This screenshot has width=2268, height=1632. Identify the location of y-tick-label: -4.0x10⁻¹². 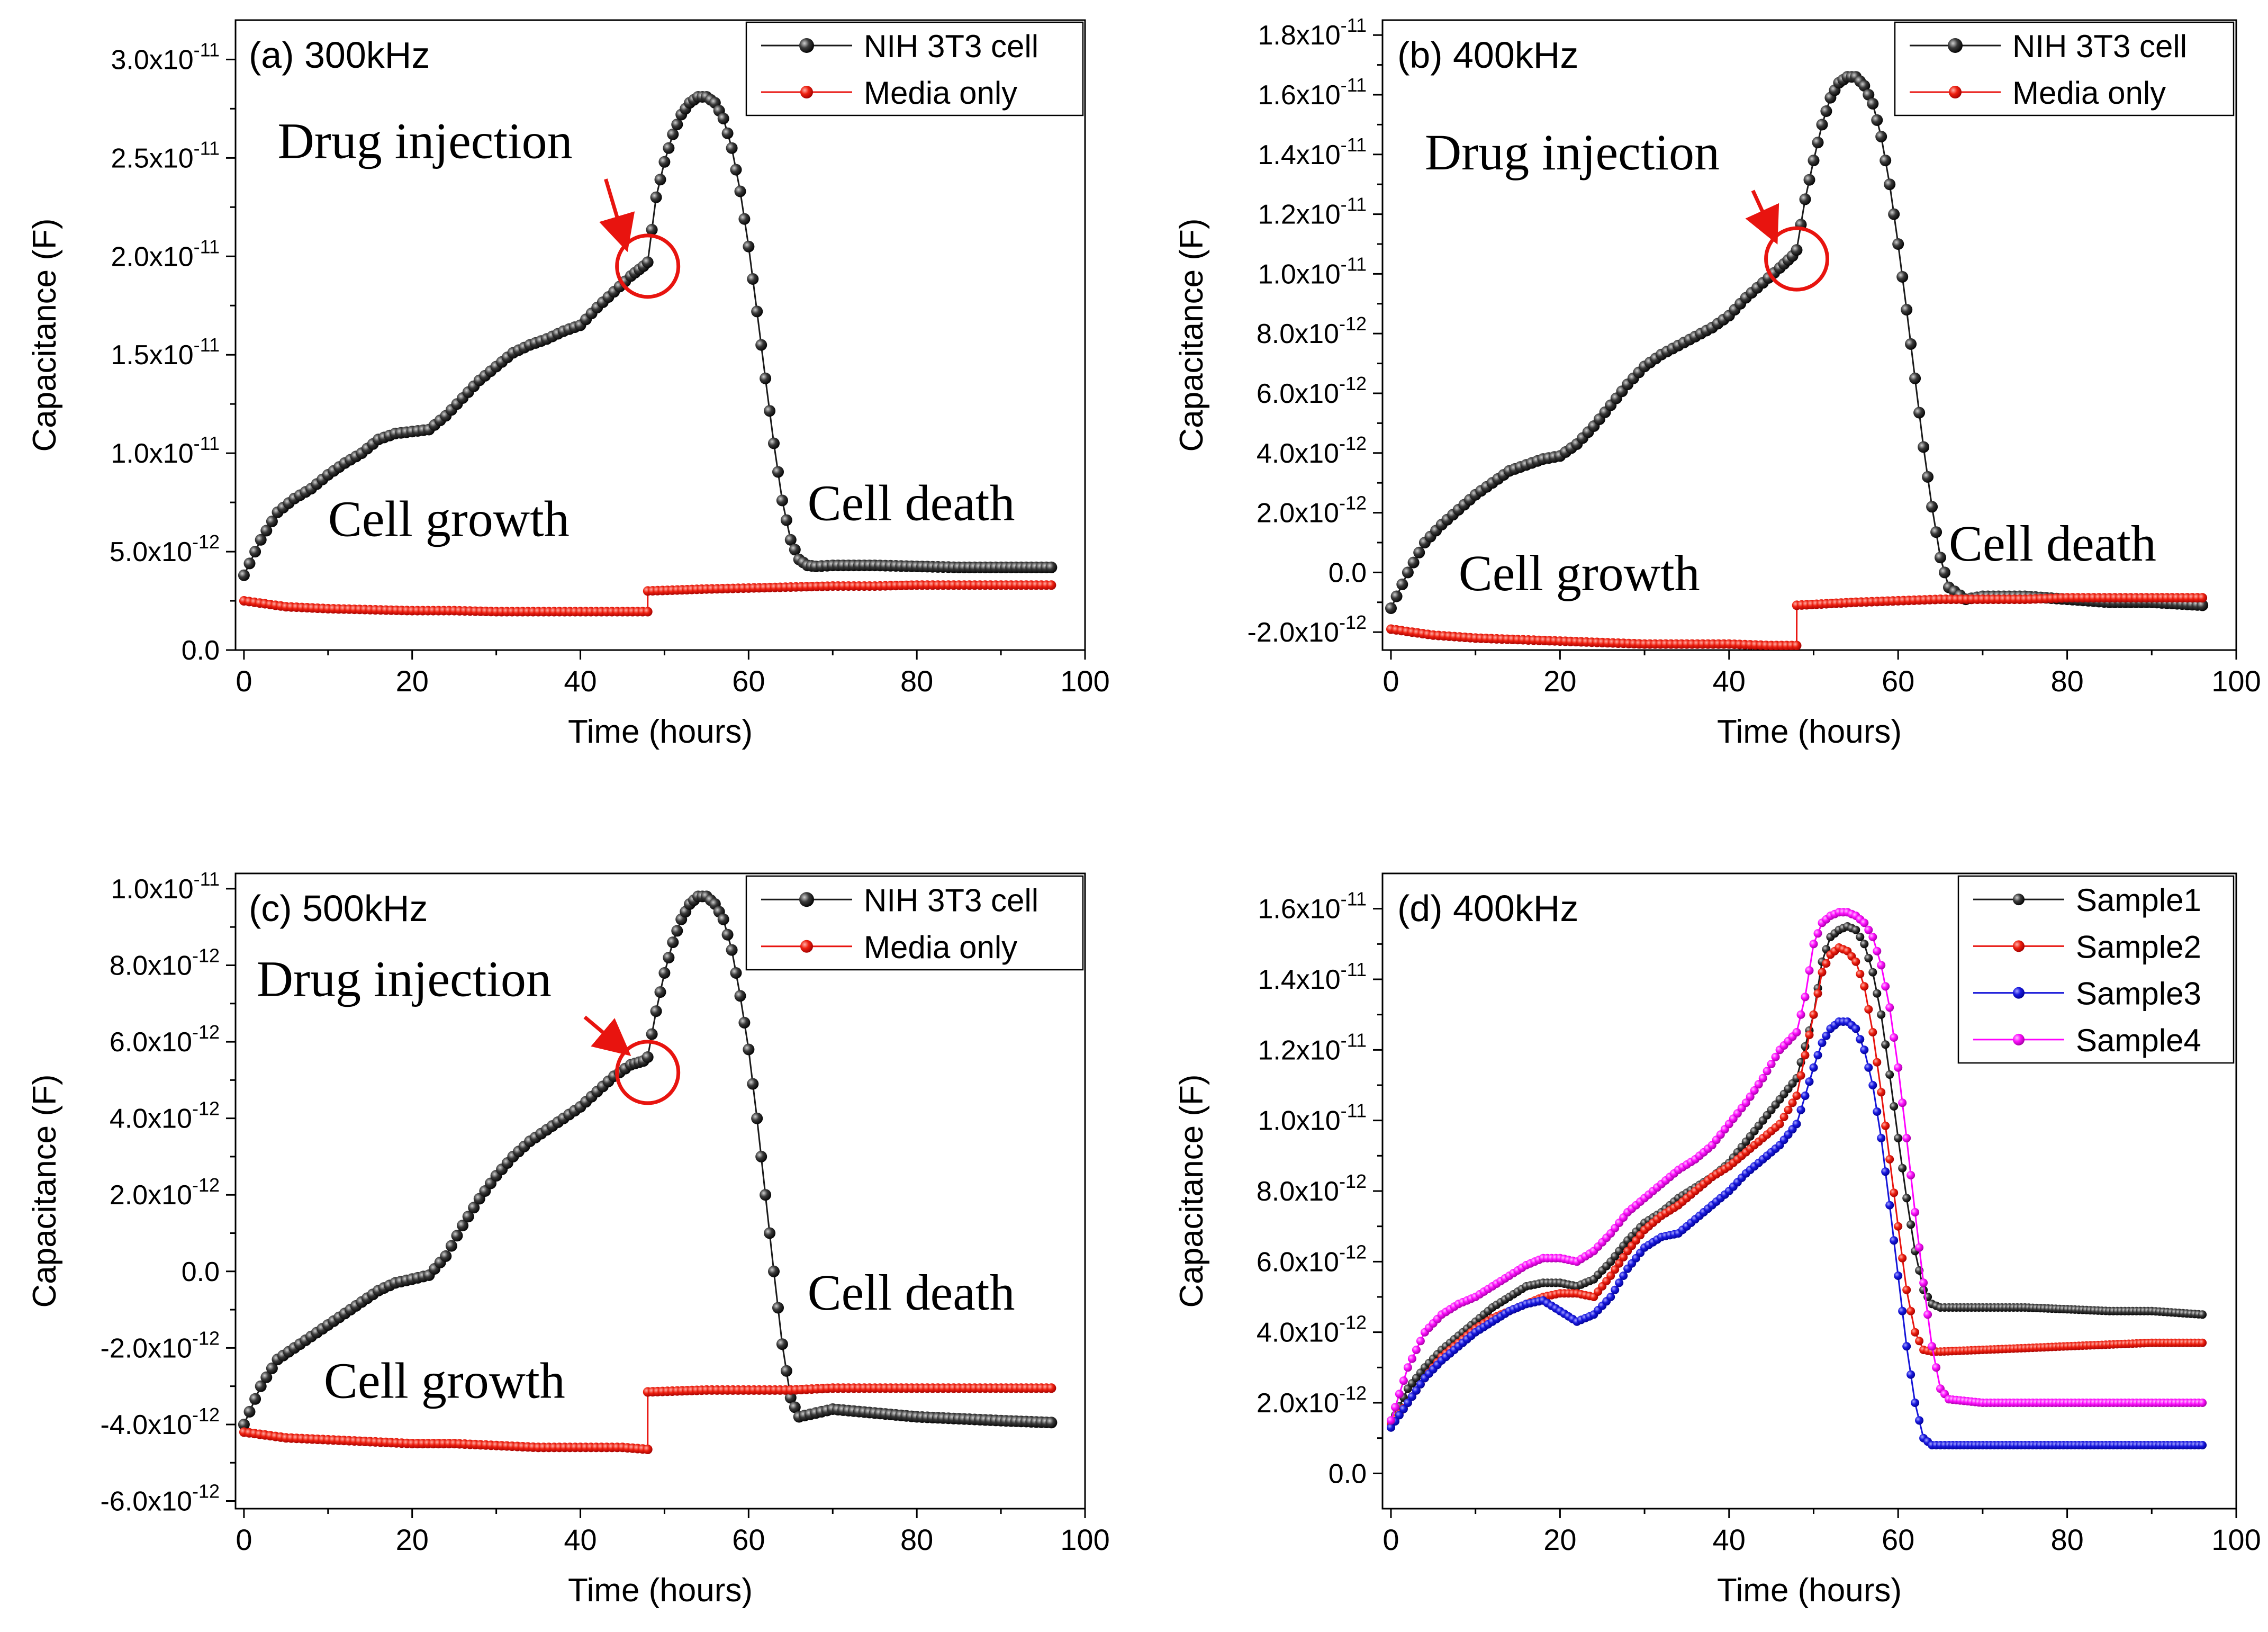
(160, 1422).